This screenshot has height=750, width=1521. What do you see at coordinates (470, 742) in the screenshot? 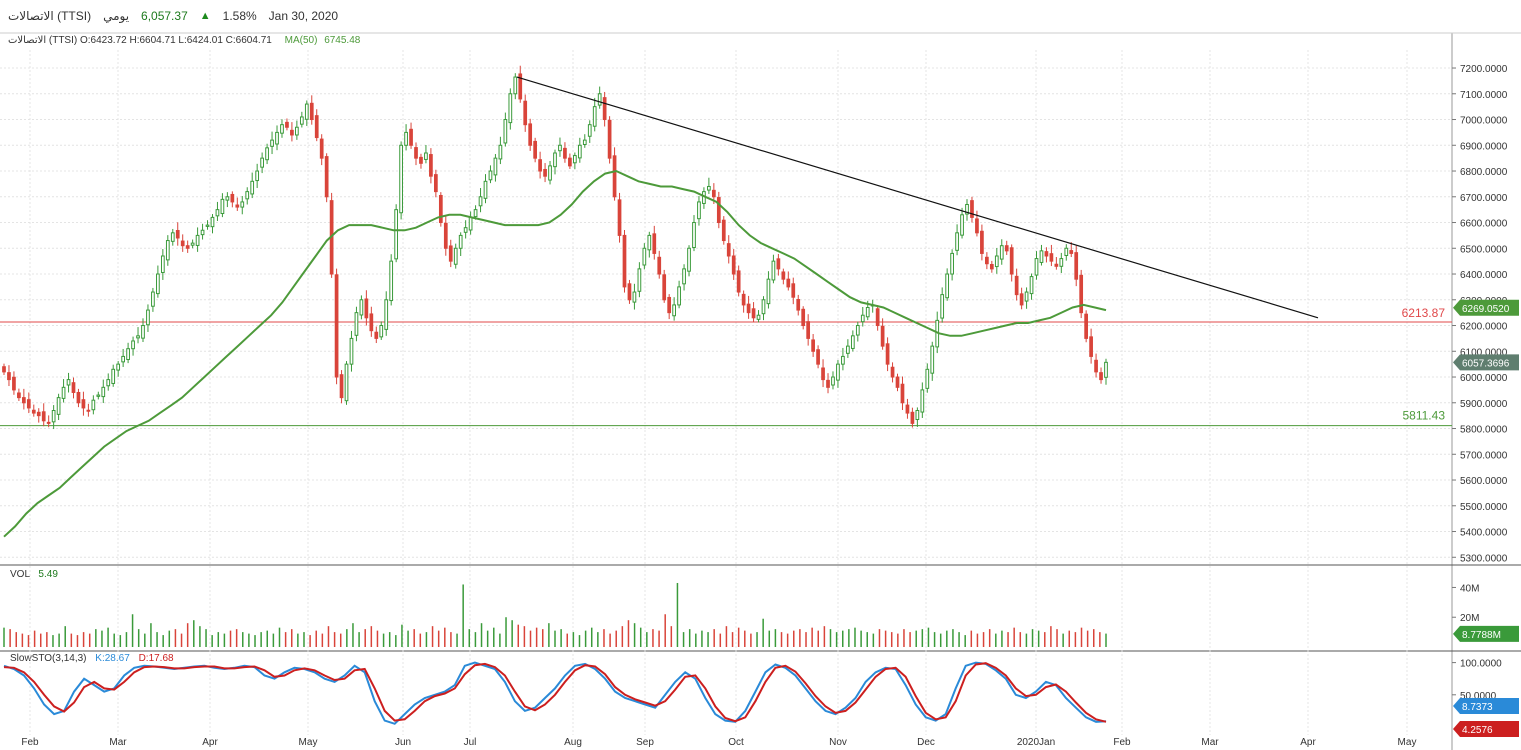
I see `x-tick-label: Jul` at bounding box center [470, 742].